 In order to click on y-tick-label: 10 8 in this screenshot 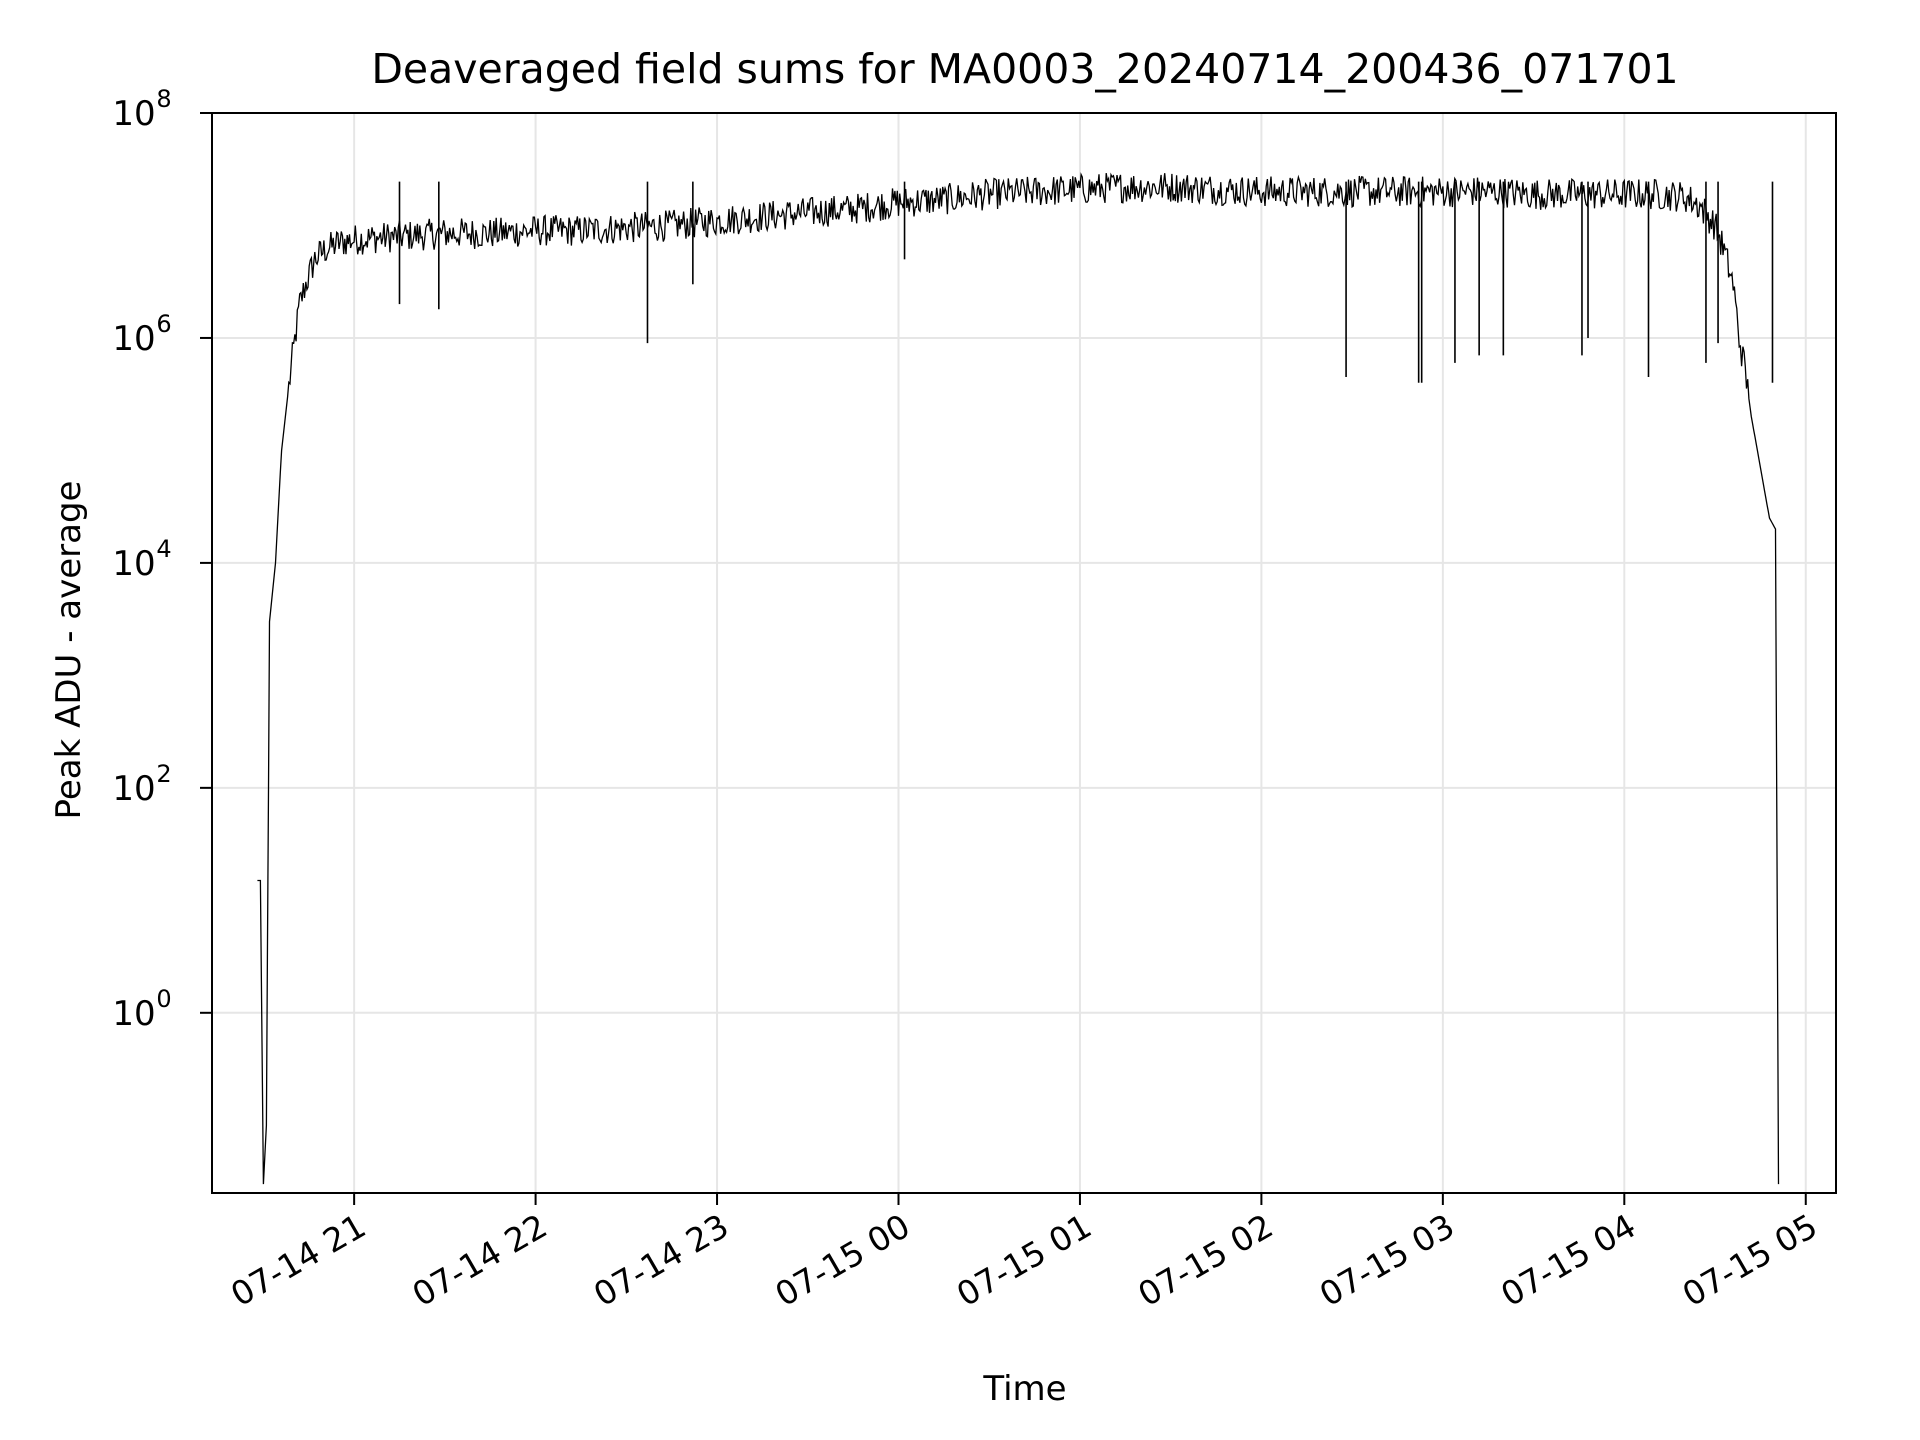, I will do `click(141, 109)`.